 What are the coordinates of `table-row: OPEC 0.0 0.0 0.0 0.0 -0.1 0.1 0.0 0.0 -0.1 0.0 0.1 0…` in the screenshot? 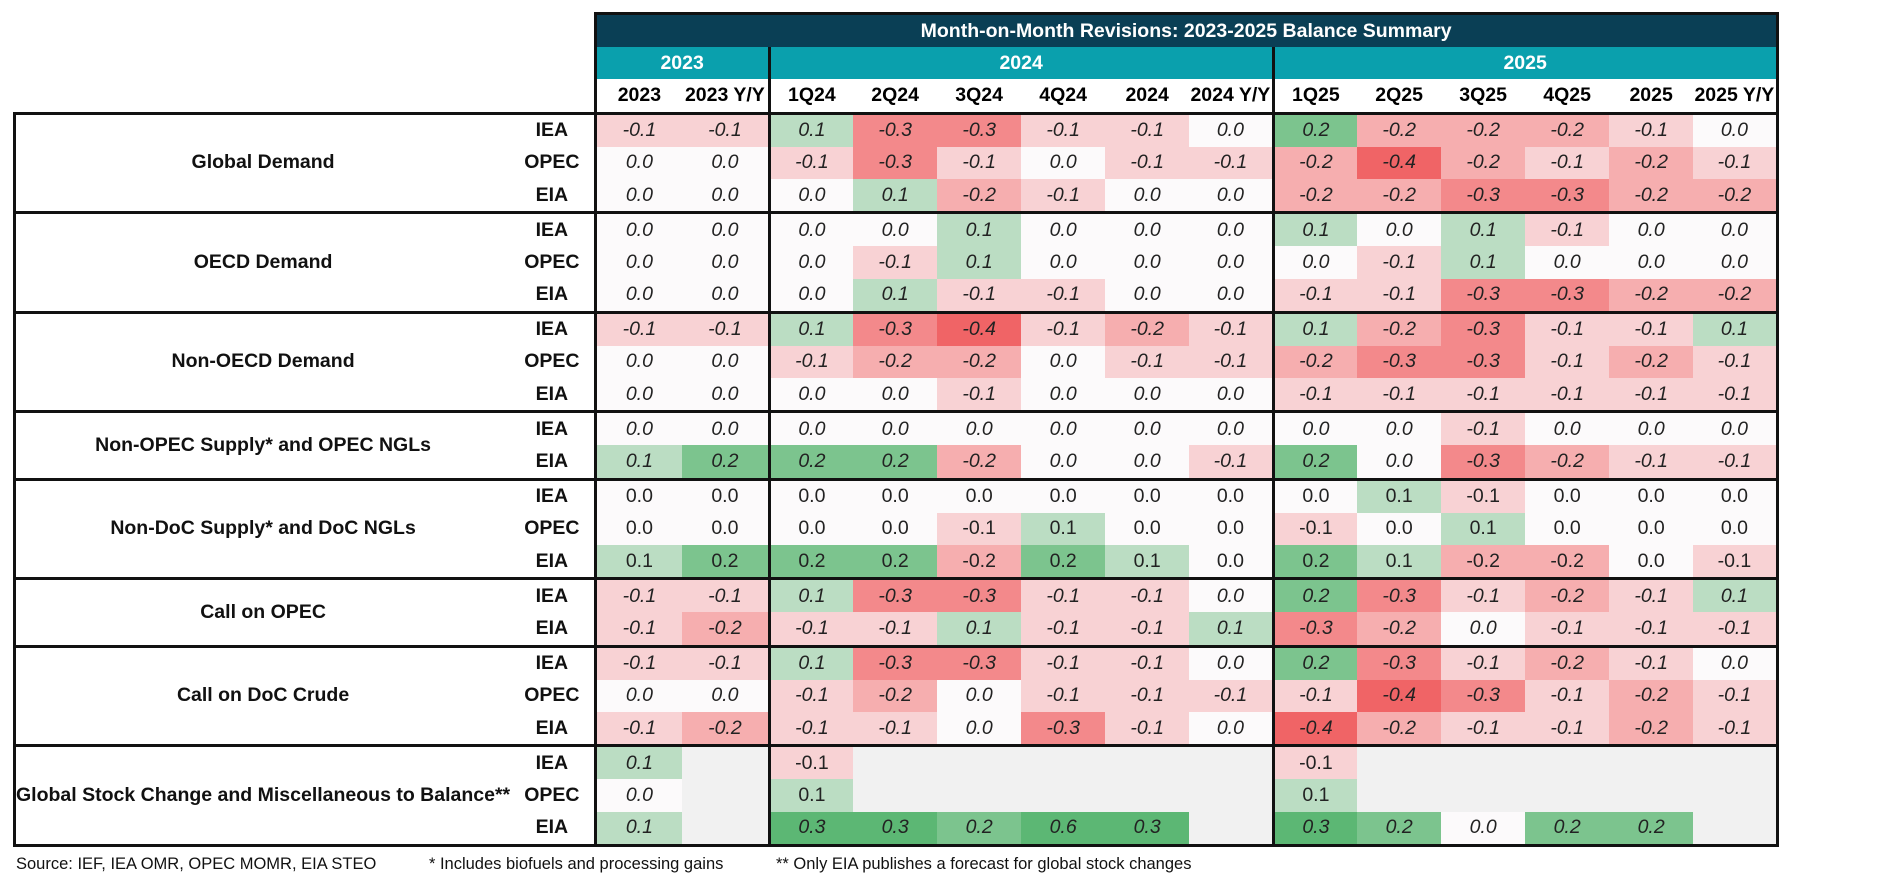 It's located at (897, 528).